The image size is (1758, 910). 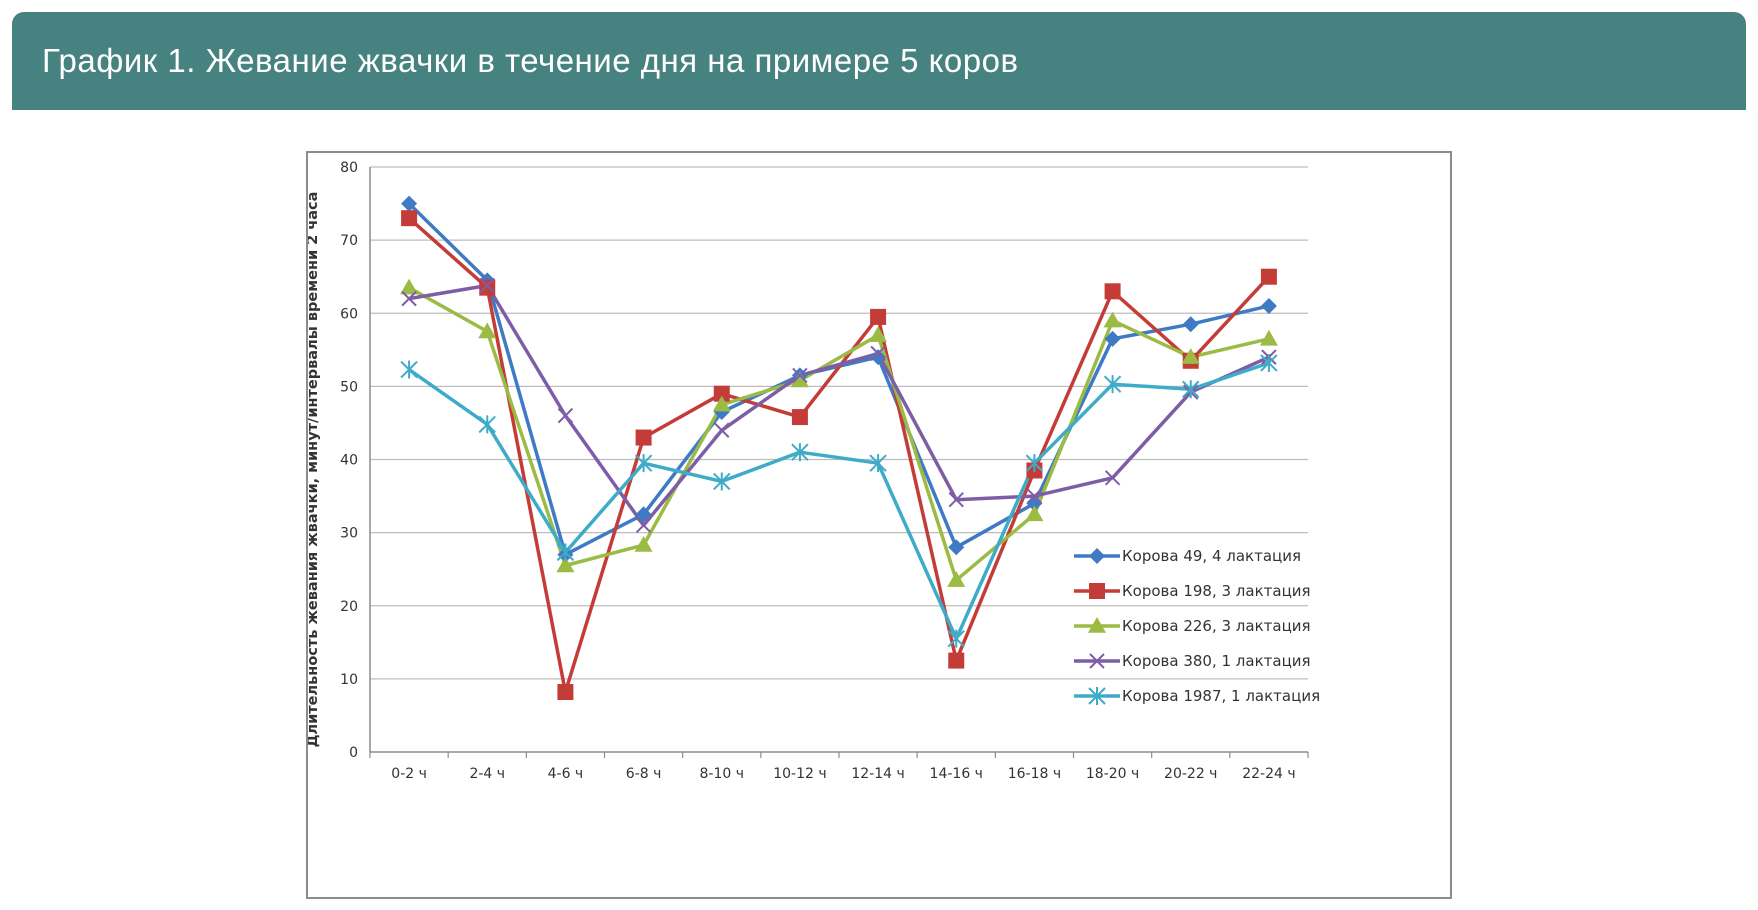 What do you see at coordinates (1190, 774) in the screenshot?
I see `x-tick-label: 20-22 ч` at bounding box center [1190, 774].